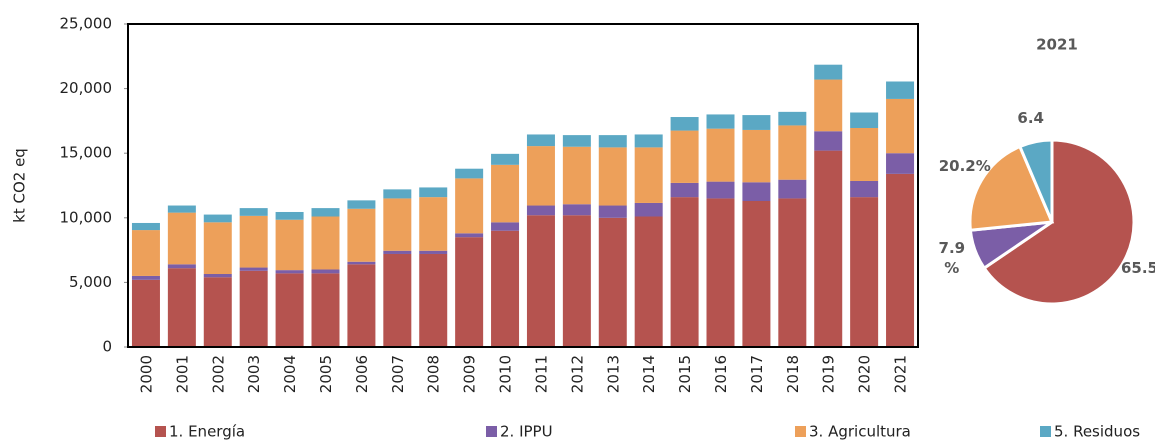 This screenshot has width=1155, height=443. Describe the element at coordinates (964, 165) in the screenshot. I see `pie-label: 20.2%` at that location.